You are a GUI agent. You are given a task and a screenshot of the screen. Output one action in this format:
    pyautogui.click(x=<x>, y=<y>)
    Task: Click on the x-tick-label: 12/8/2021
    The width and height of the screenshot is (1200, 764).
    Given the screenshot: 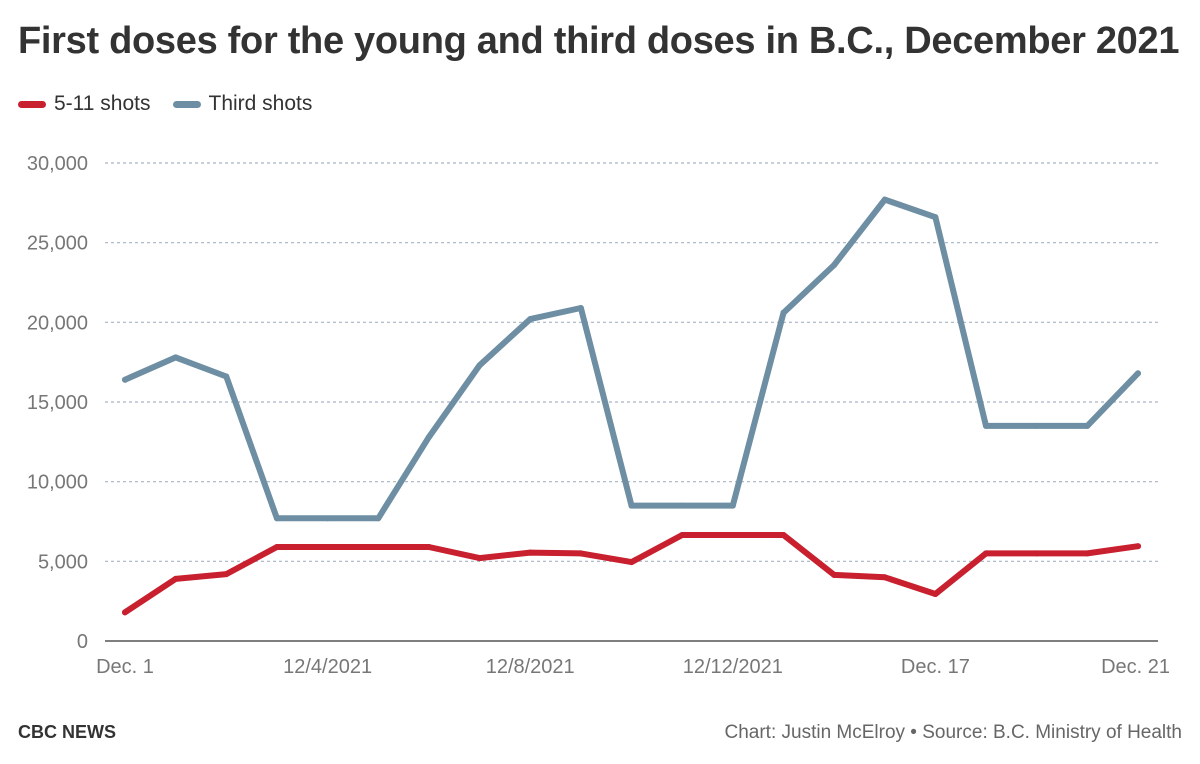 What is the action you would take?
    pyautogui.click(x=530, y=667)
    